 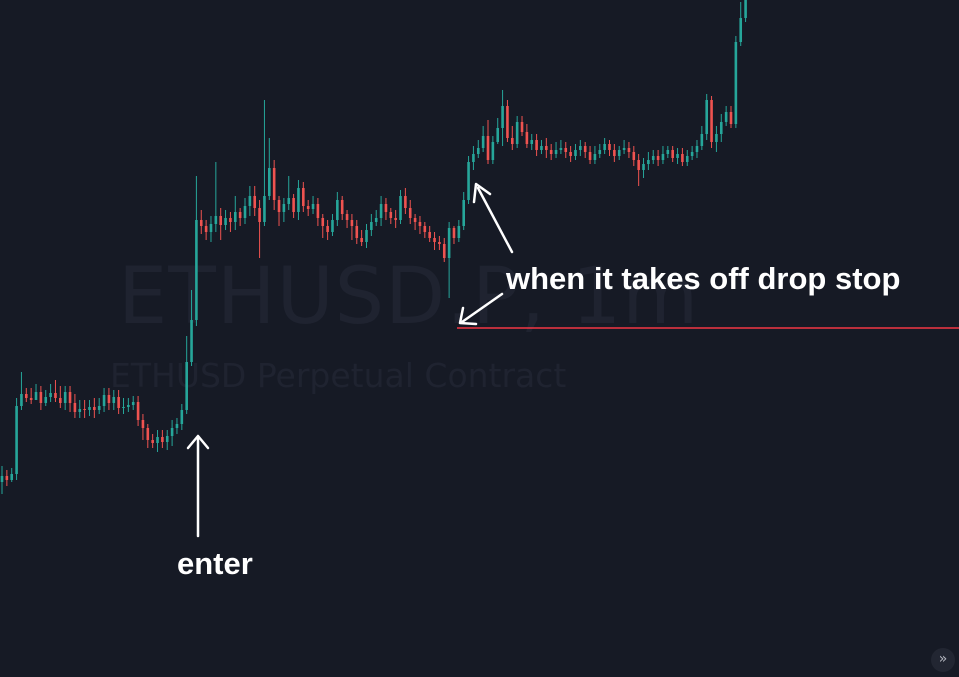 I want to click on scroll-to-realtime-button: », so click(x=943, y=660).